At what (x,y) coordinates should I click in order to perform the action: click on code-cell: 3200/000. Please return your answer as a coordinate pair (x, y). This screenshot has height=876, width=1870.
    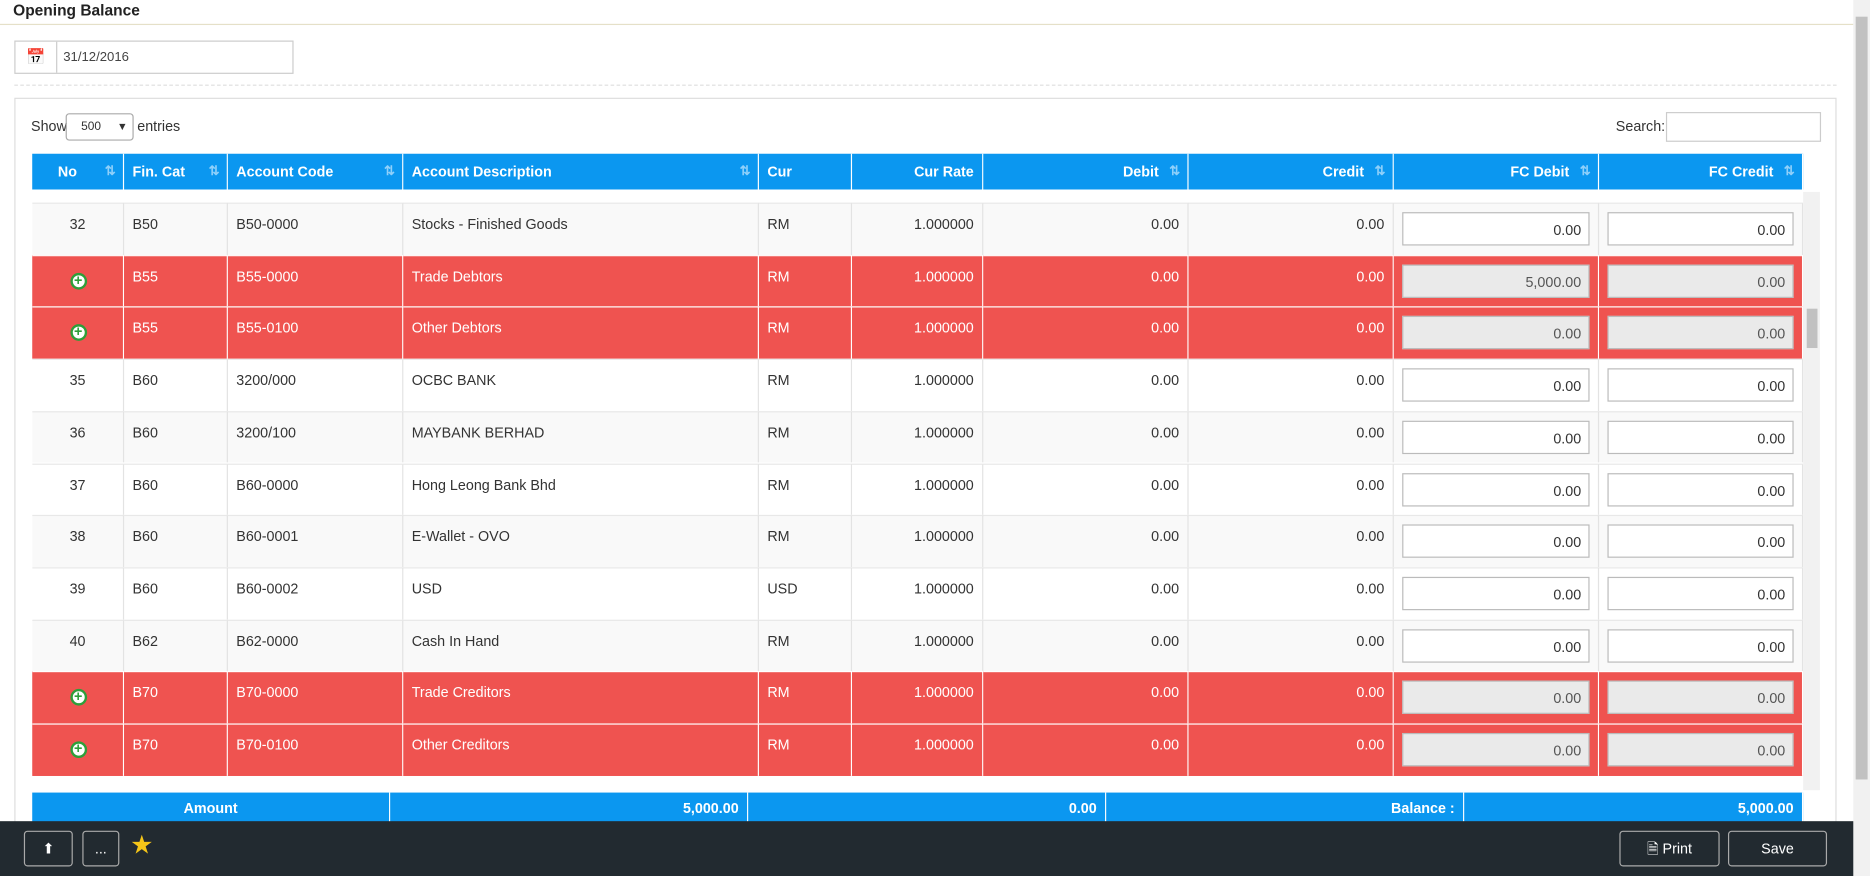
    Looking at the image, I should click on (315, 384).